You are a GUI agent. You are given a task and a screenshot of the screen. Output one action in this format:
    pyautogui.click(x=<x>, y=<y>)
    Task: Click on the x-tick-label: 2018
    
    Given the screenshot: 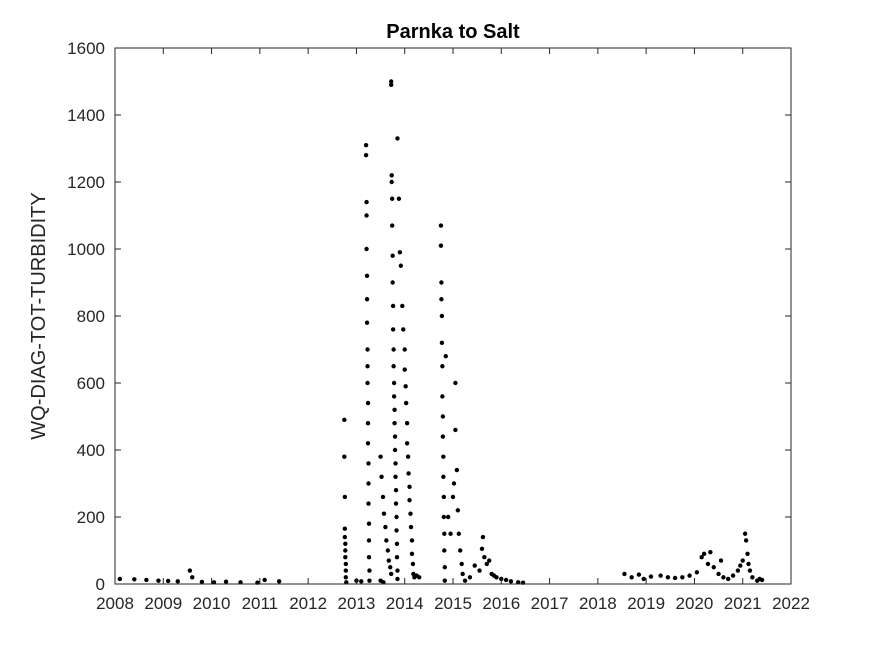 What is the action you would take?
    pyautogui.click(x=598, y=603)
    